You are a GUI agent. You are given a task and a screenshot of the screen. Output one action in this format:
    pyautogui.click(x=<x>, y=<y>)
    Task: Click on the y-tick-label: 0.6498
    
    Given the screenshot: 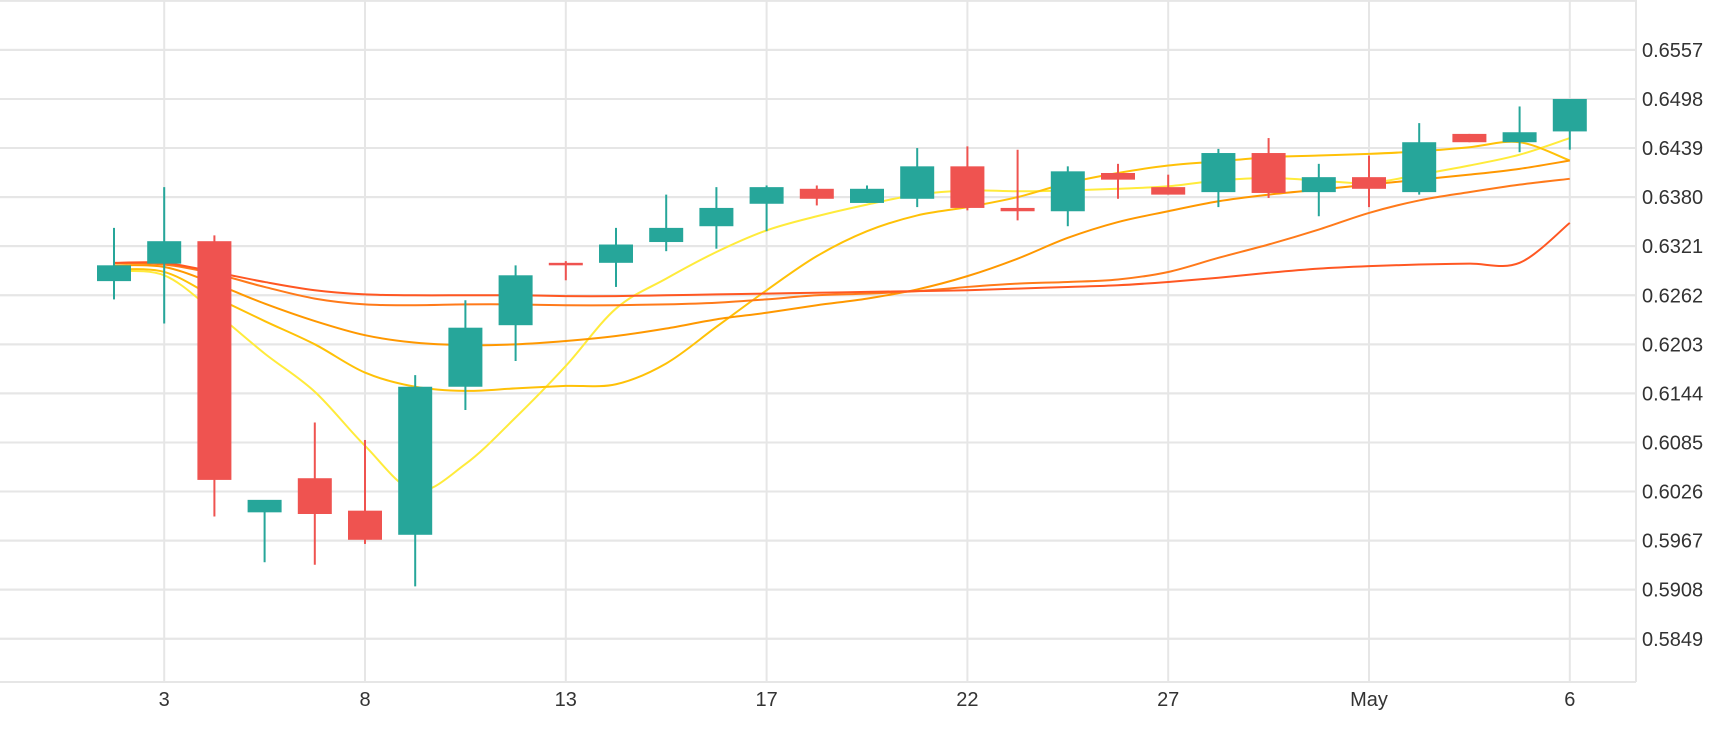 What is the action you would take?
    pyautogui.click(x=1672, y=100)
    